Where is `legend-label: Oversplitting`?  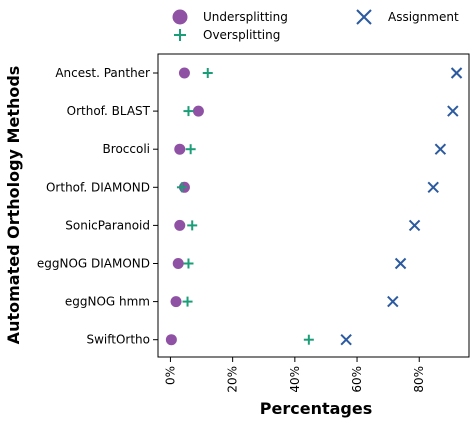 legend-label: Oversplitting is located at coordinates (241, 35).